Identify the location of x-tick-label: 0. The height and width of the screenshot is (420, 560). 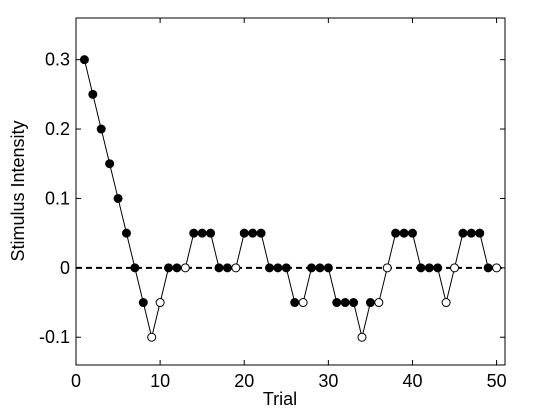
(76, 381).